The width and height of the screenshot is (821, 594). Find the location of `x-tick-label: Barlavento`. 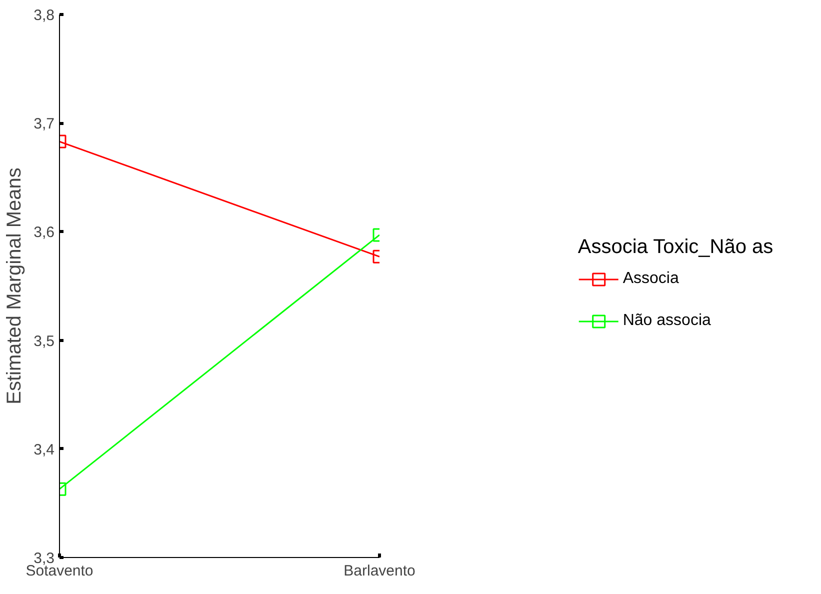

x-tick-label: Barlavento is located at coordinates (380, 571).